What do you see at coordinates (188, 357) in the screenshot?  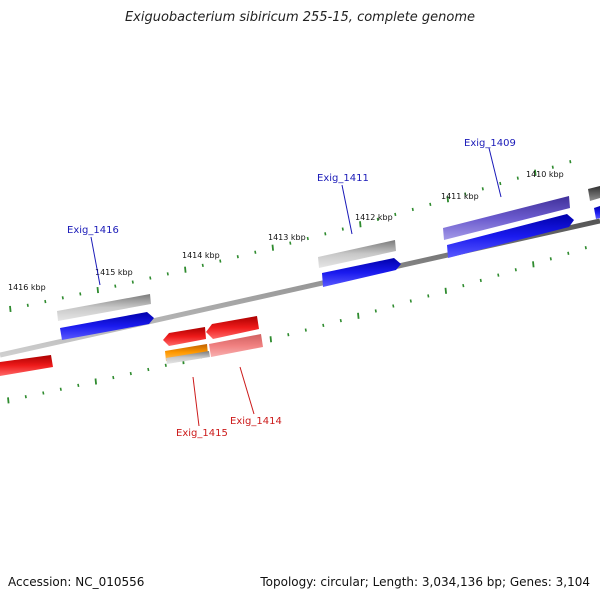 I see `hit-bar-exig-1415-lower` at bounding box center [188, 357].